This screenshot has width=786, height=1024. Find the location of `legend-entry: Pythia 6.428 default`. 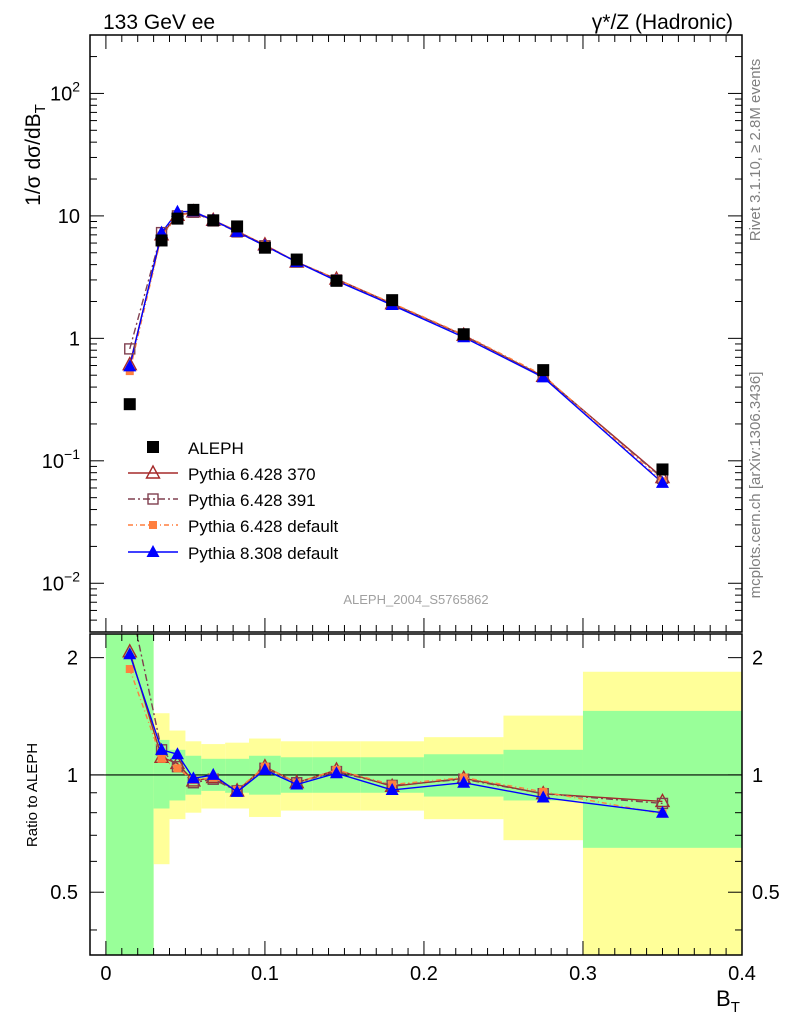

legend-entry: Pythia 6.428 default is located at coordinates (233, 526).